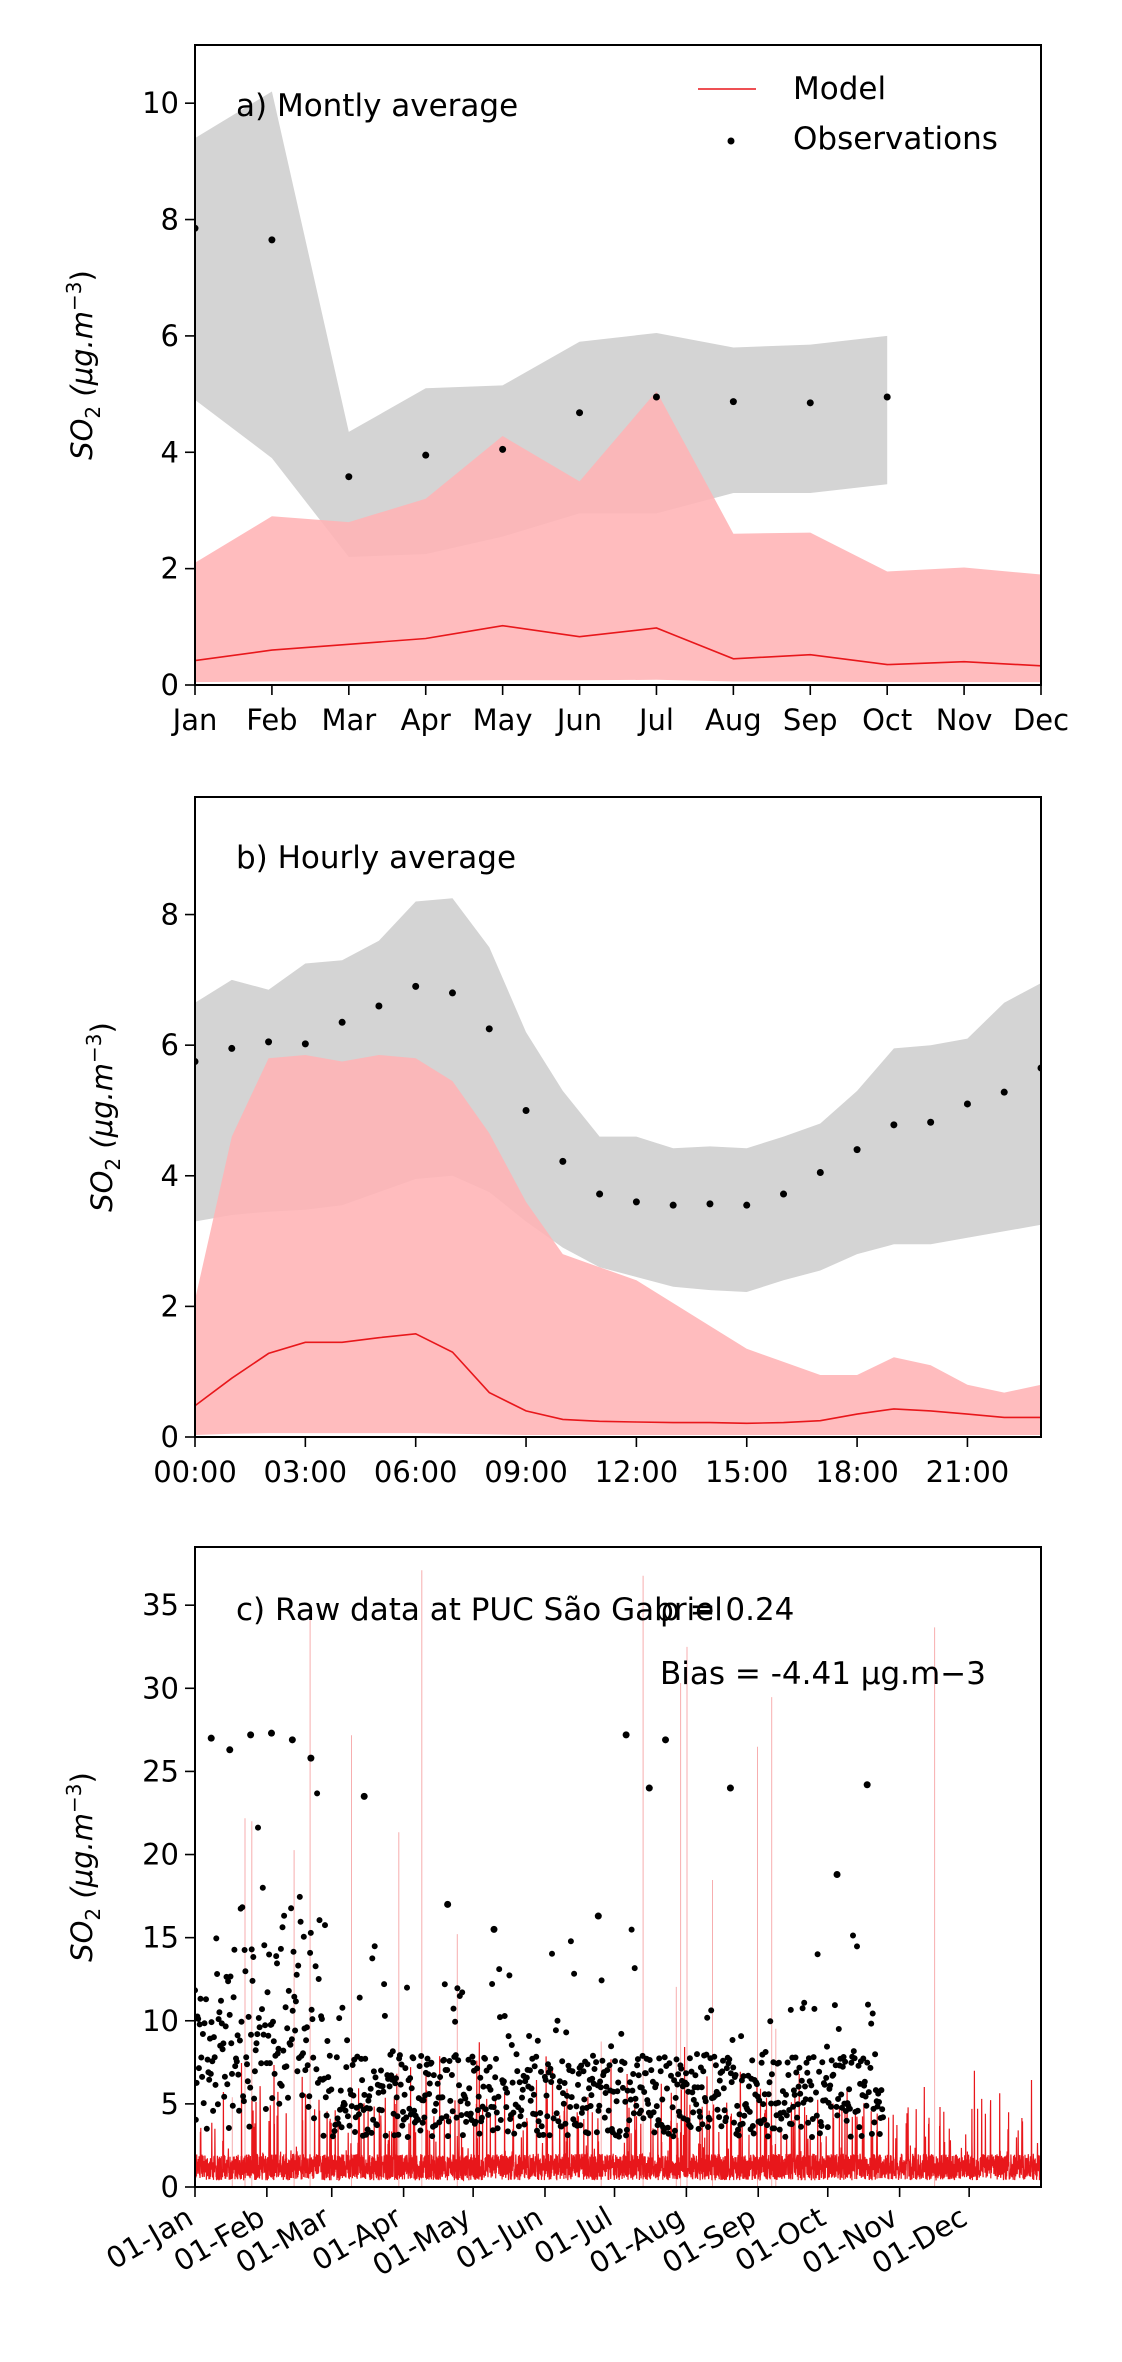  What do you see at coordinates (194, 720) in the screenshot?
I see `panel-a-xtick-label: Jan` at bounding box center [194, 720].